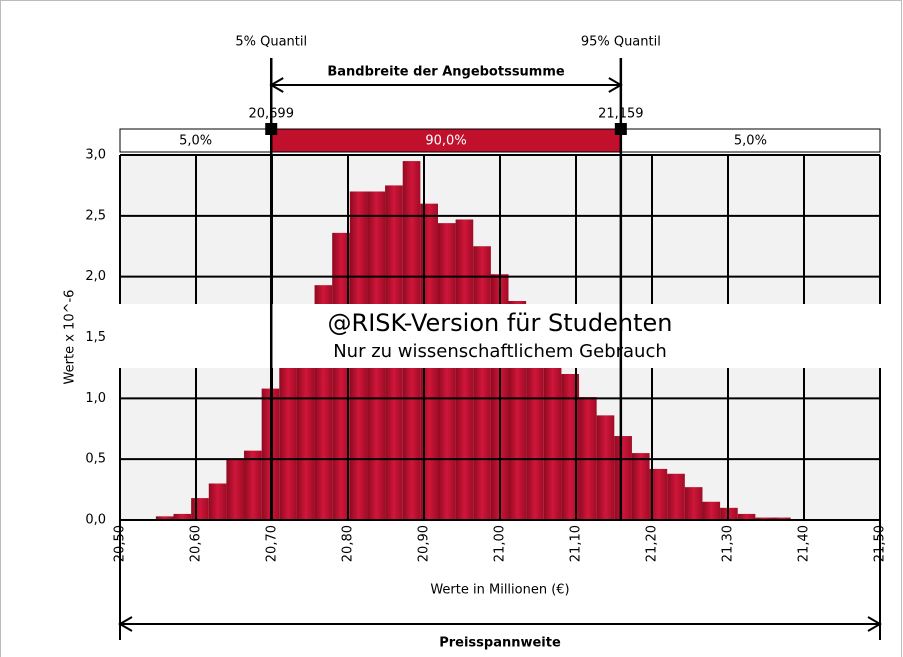 This screenshot has width=903, height=657. I want to click on chart-title: Bandbreite der Angebotssumme, so click(446, 72).